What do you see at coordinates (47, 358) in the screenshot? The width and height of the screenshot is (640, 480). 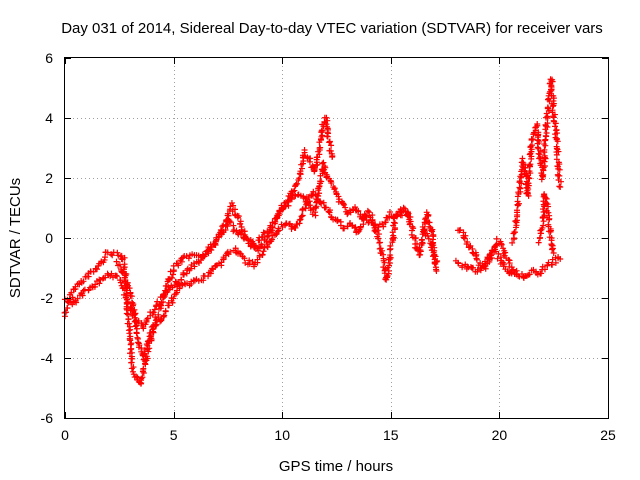 I see `y-tick-label: -4` at bounding box center [47, 358].